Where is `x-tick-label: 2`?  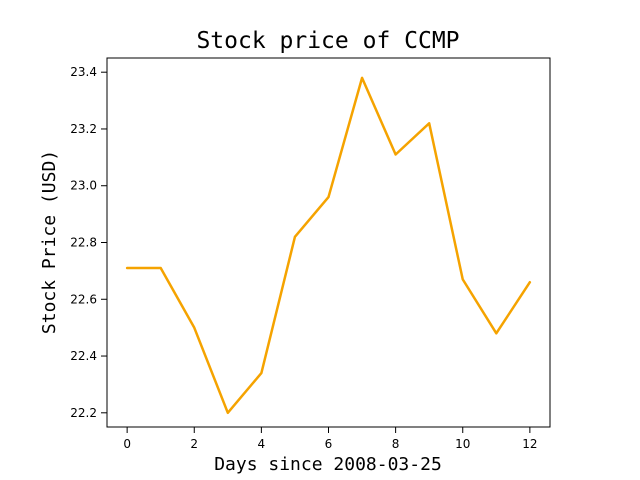 x-tick-label: 2 is located at coordinates (194, 444).